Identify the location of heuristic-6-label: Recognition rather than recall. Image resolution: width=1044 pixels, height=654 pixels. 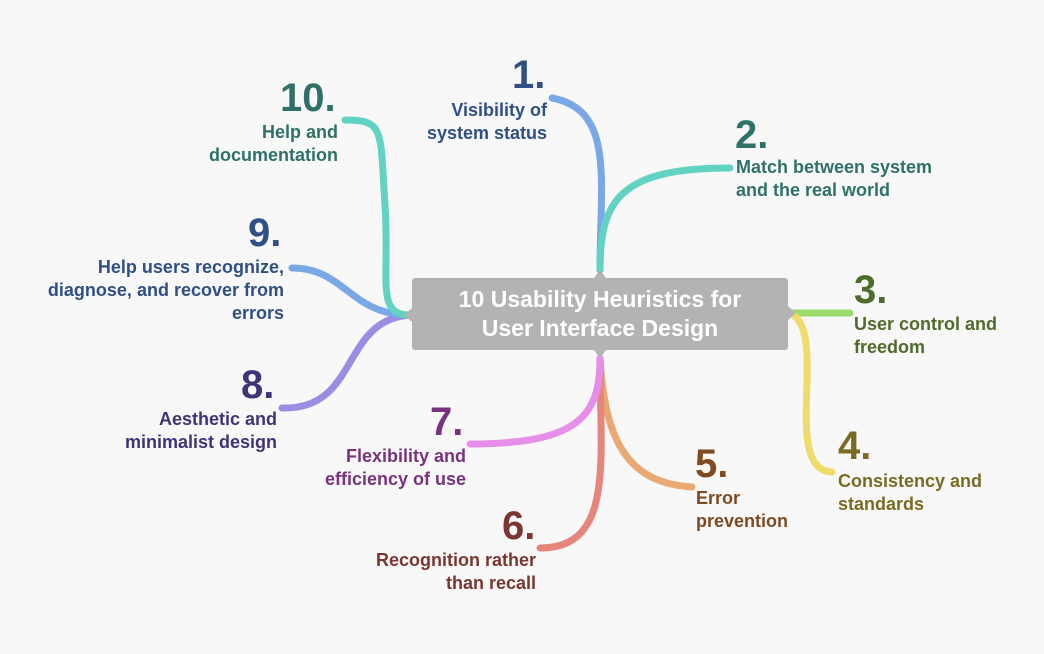
(455, 571).